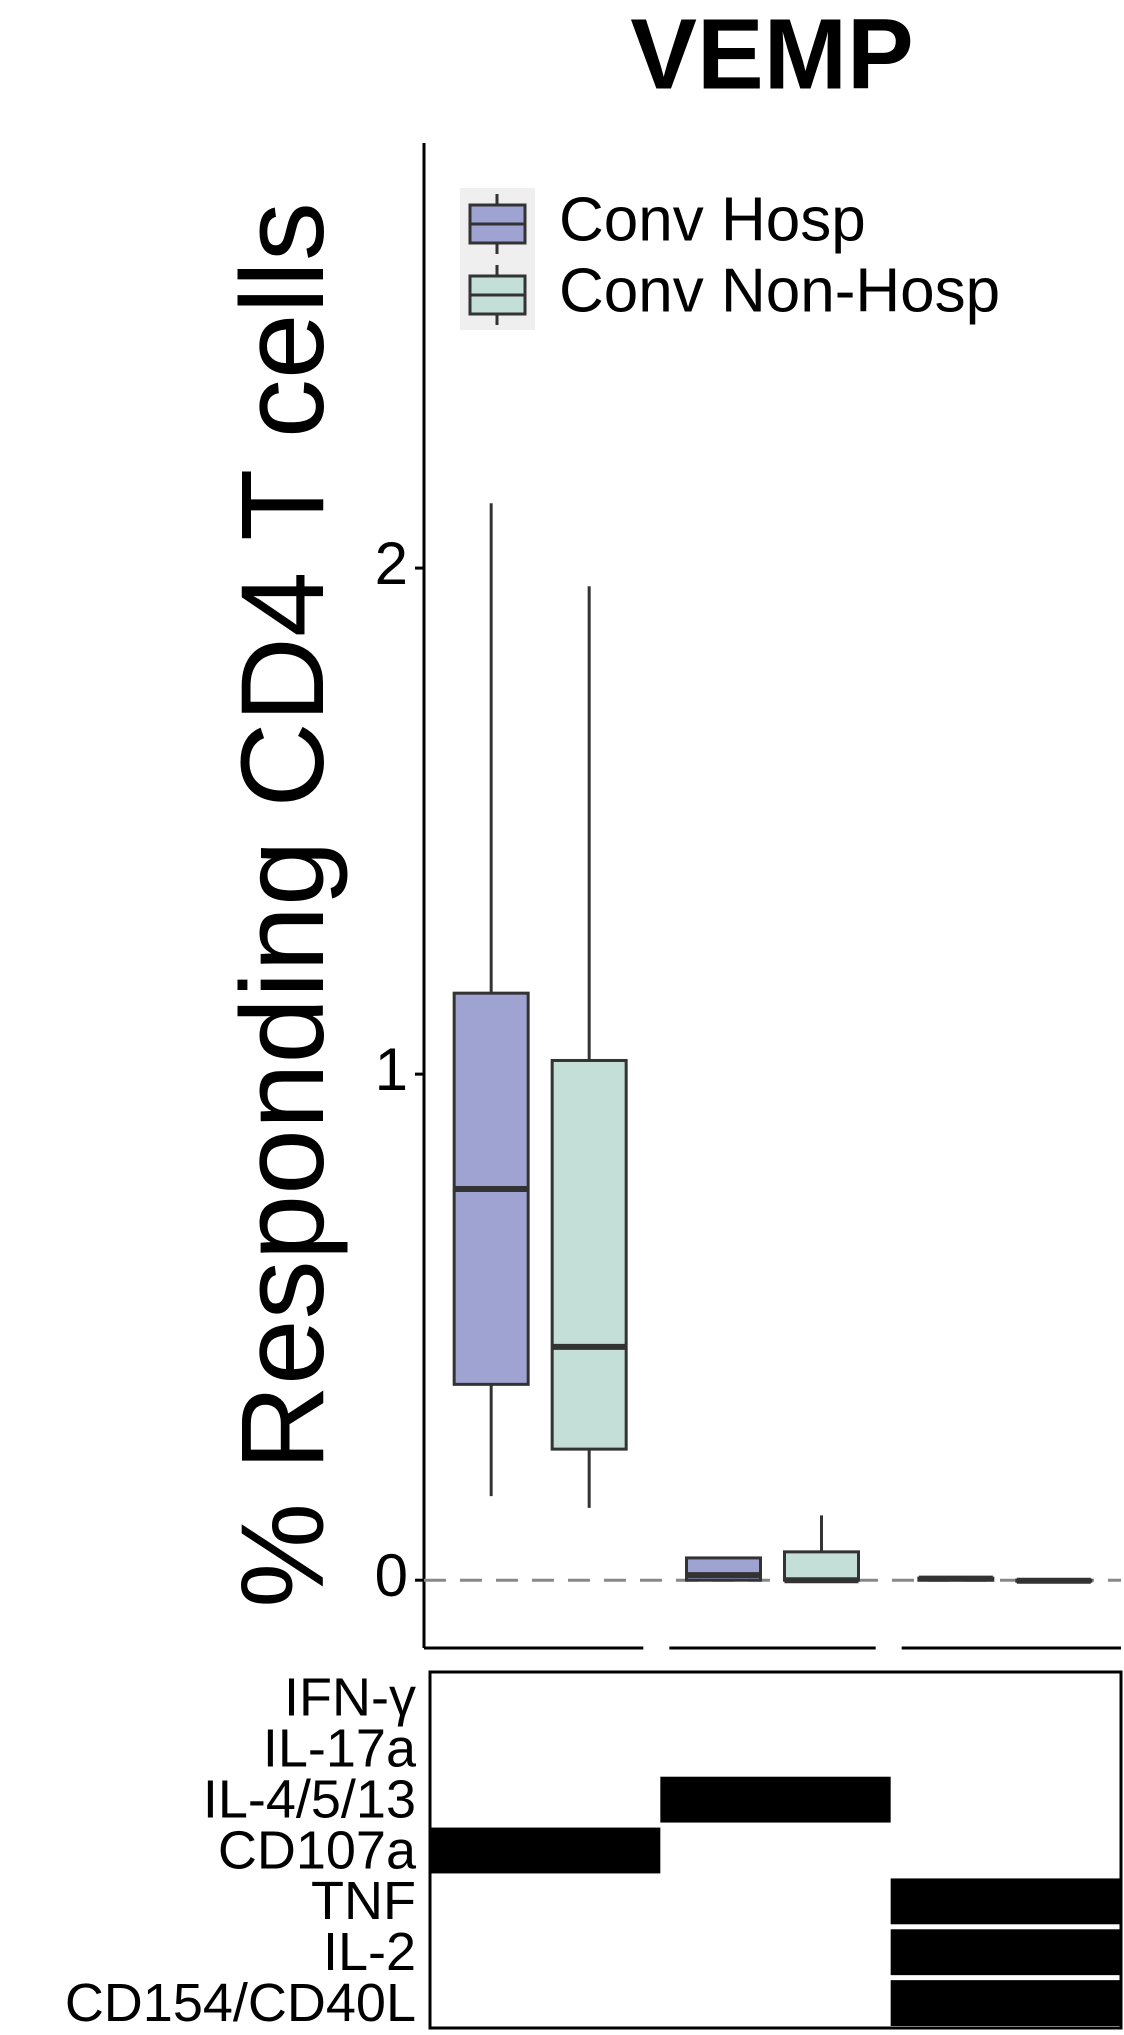 This screenshot has height=2035, width=1124. I want to click on marker-label: CD107a, so click(317, 1850).